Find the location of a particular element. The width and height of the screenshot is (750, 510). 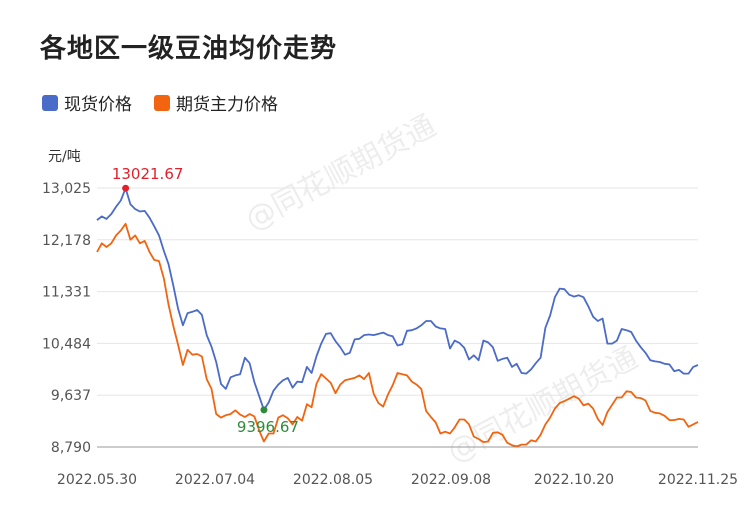

legend: 现货价格 期货主力价格 is located at coordinates (160, 102).